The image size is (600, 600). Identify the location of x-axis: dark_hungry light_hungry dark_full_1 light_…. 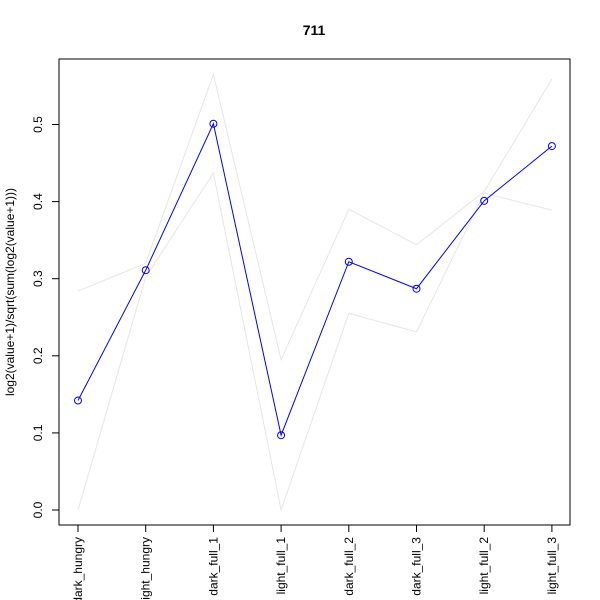
(315, 562).